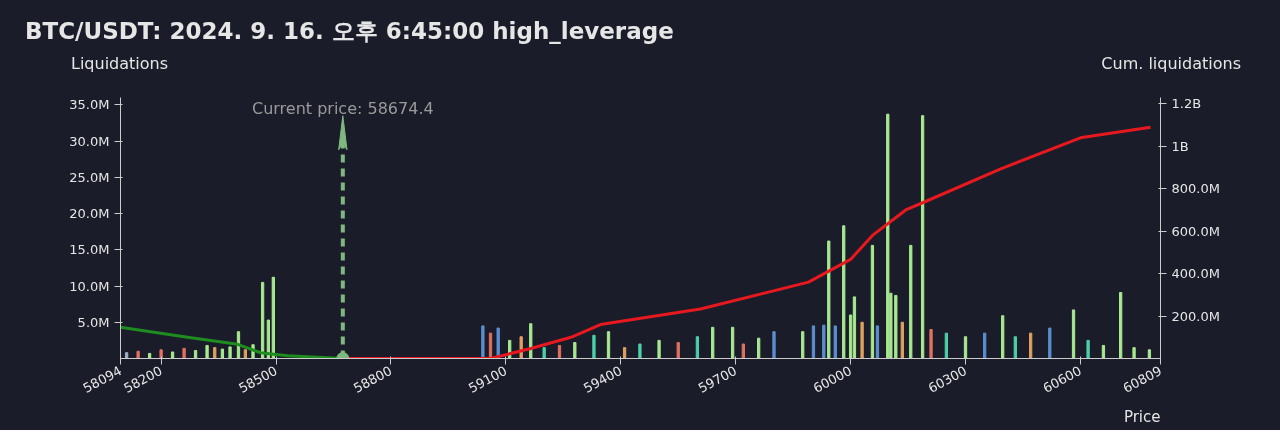  Describe the element at coordinates (1142, 416) in the screenshot. I see `x-axis-title: Price` at that location.